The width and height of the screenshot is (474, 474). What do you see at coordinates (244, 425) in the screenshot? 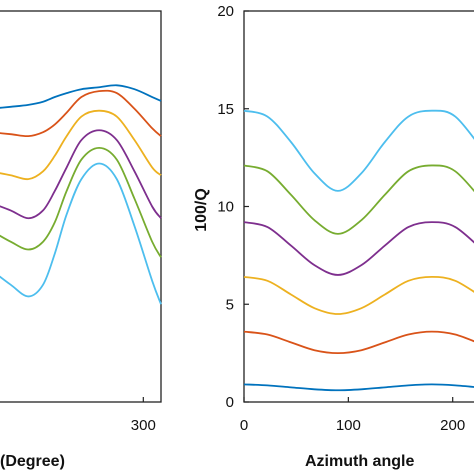
I see `right-xtick-label-1: 0` at bounding box center [244, 425].